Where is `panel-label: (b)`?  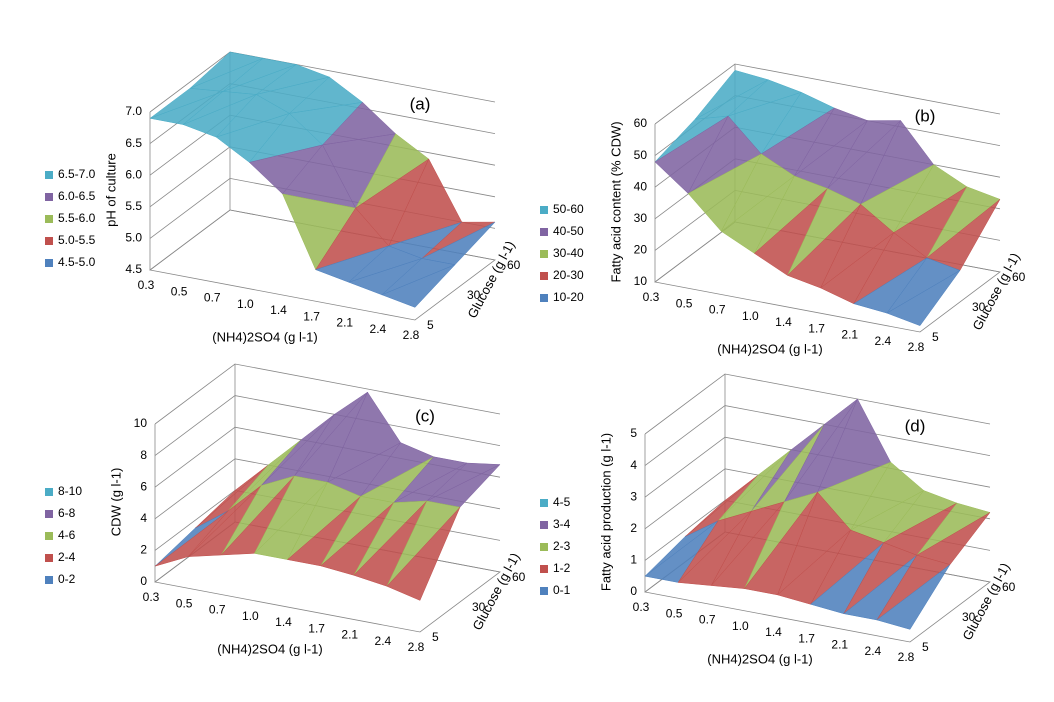
panel-label: (b) is located at coordinates (925, 115).